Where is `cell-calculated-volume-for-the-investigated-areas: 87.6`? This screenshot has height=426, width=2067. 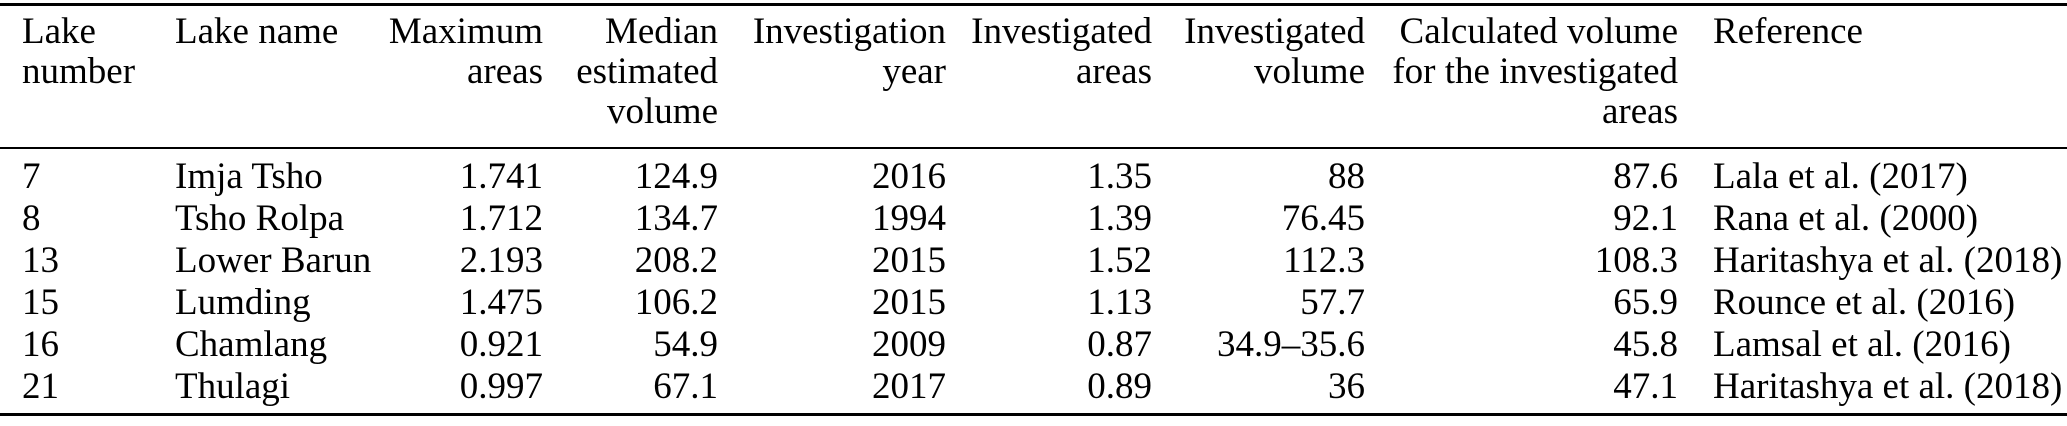 cell-calculated-volume-for-the-investigated-areas: 87.6 is located at coordinates (1645, 176).